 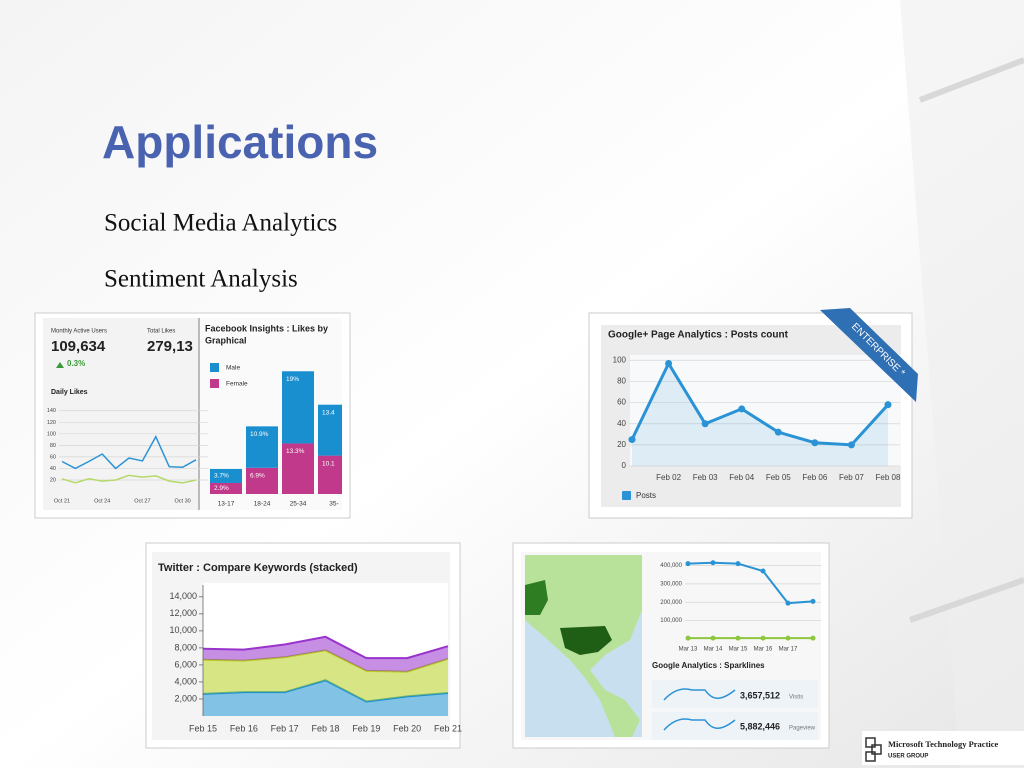 I want to click on y-tick-label: 40, so click(x=621, y=423).